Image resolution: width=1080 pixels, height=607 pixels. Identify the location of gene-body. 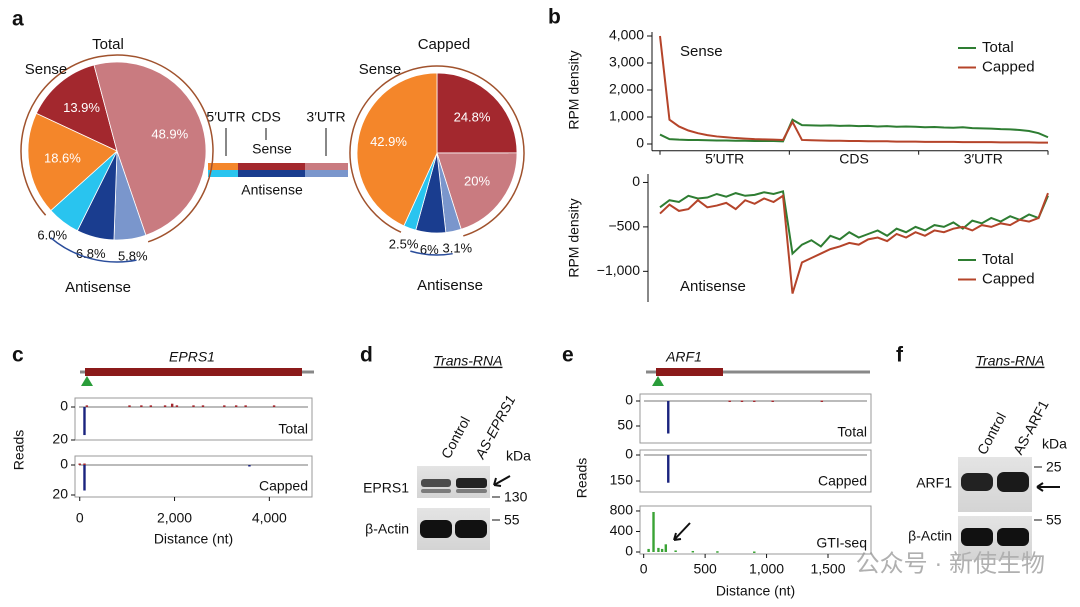
(689, 372).